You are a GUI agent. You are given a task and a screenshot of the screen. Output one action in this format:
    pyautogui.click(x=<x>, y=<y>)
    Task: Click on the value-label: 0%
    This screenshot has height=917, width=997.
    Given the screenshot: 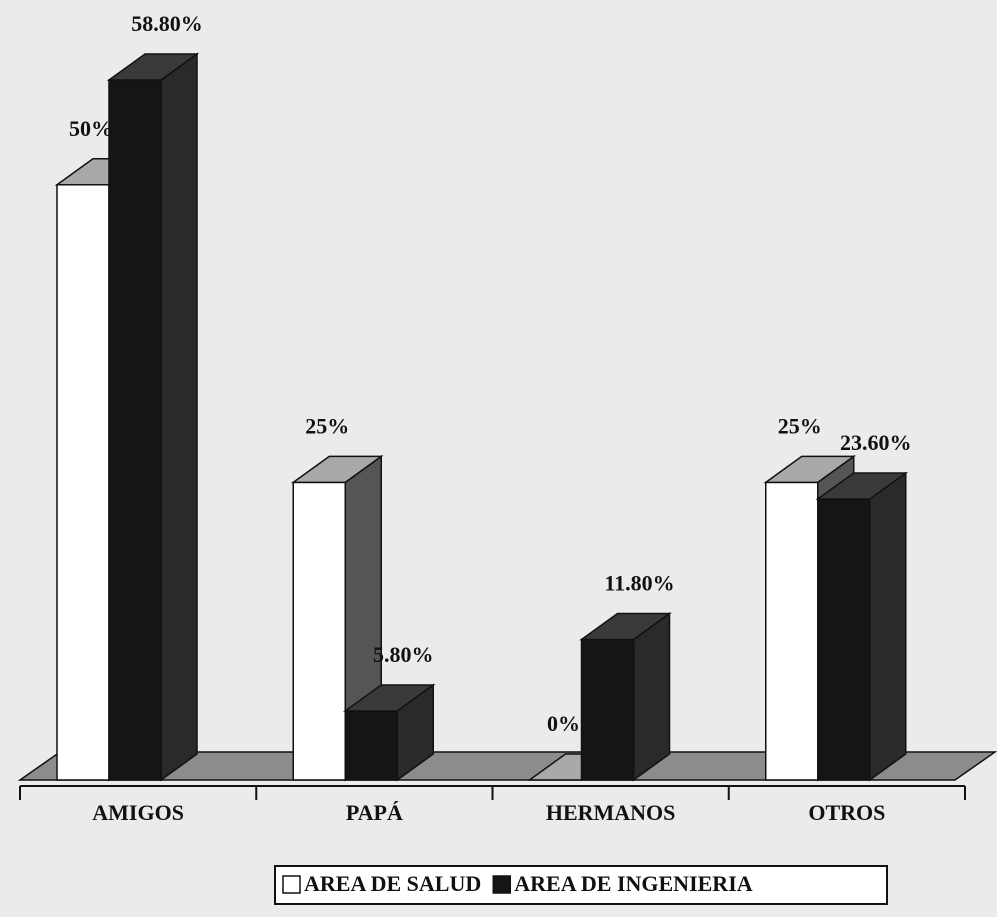 What is the action you would take?
    pyautogui.click(x=563, y=723)
    